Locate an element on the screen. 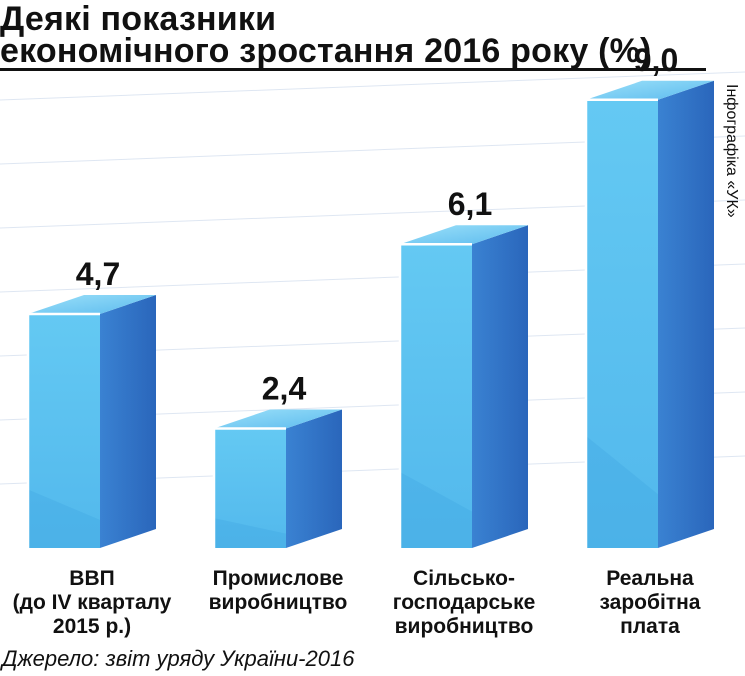  data-label: 4,7 is located at coordinates (98, 274).